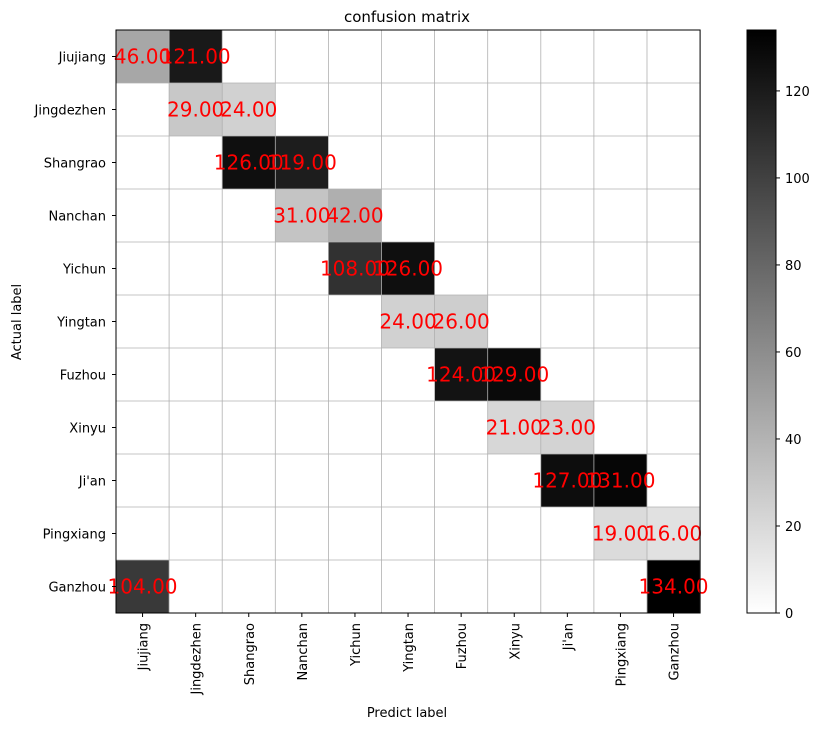 The width and height of the screenshot is (821, 729). What do you see at coordinates (92, 482) in the screenshot?
I see `y-tick-label: Ji'an` at bounding box center [92, 482].